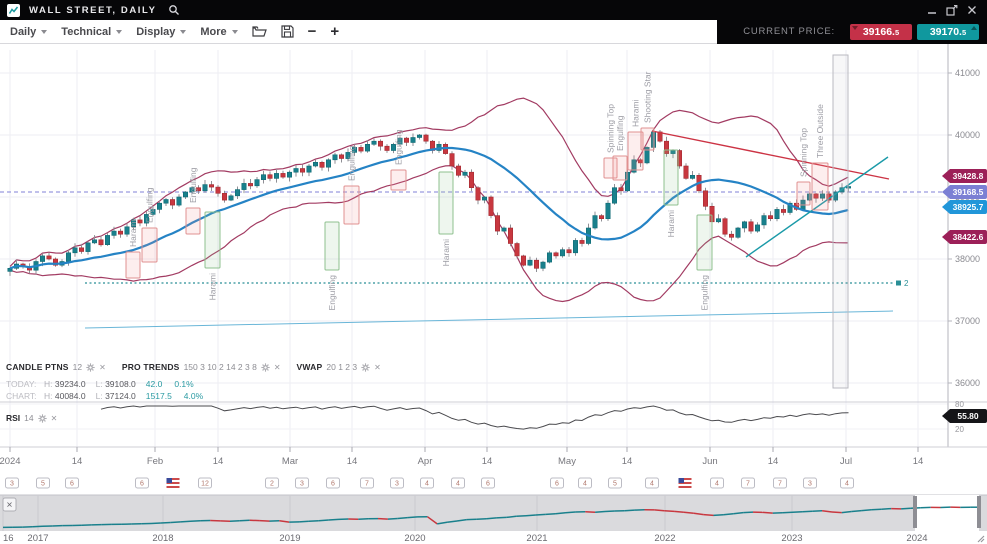  Describe the element at coordinates (981, 539) in the screenshot. I see `resize-grip-icon` at that location.